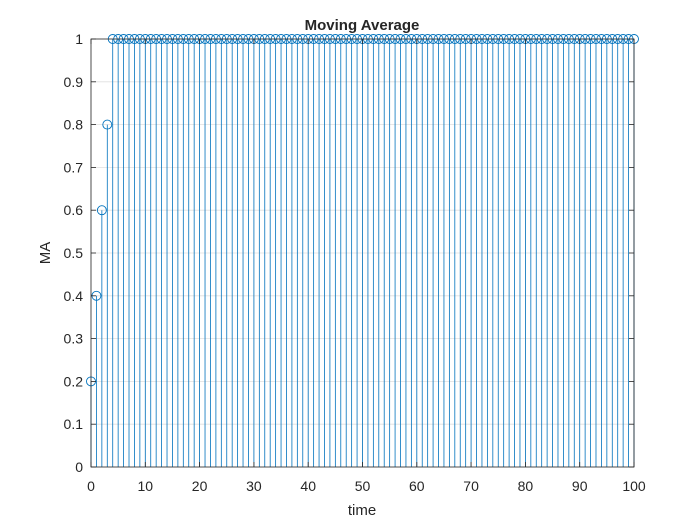  What do you see at coordinates (200, 486) in the screenshot?
I see `x-tick-label: 20` at bounding box center [200, 486].